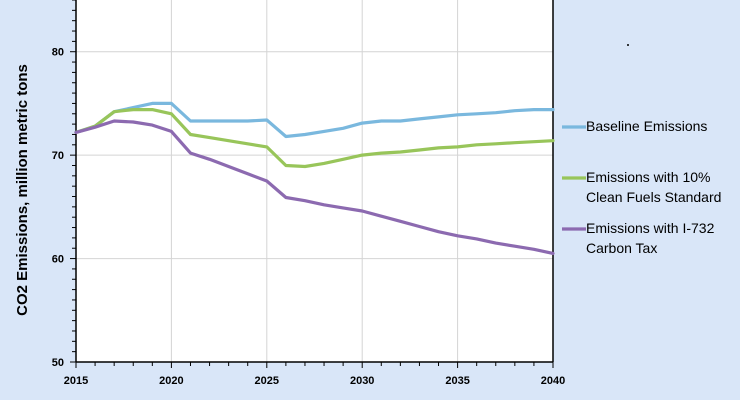 The image size is (740, 400). I want to click on y-tick-label: 50, so click(58, 363).